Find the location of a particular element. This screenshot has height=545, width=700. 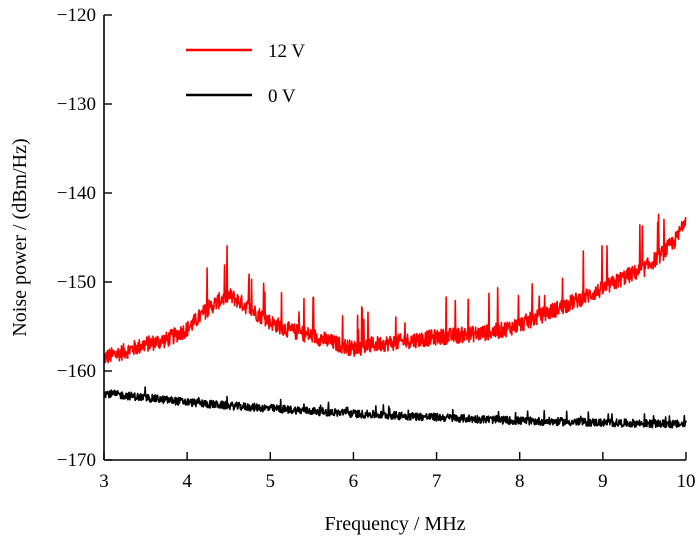

x-tick-label: 10 is located at coordinates (686, 481).